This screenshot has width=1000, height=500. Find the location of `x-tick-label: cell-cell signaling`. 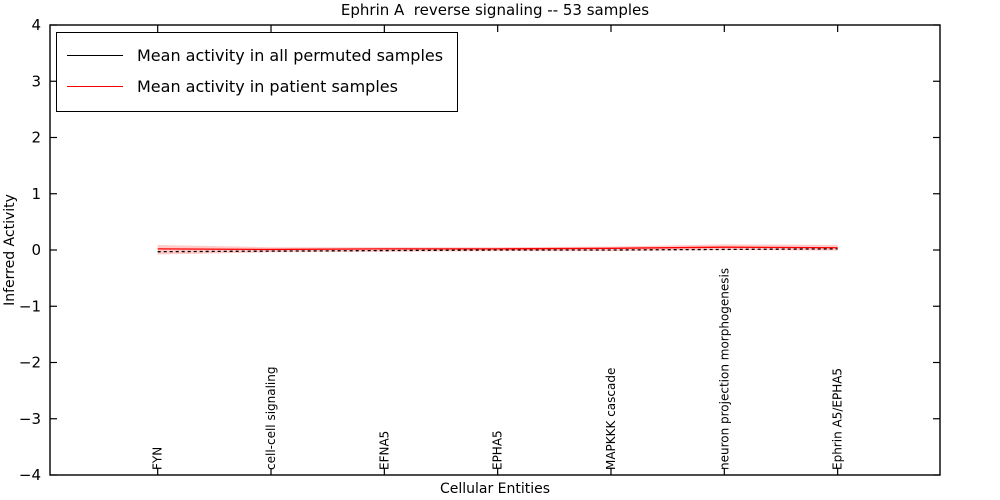

x-tick-label: cell-cell signaling is located at coordinates (271, 419).